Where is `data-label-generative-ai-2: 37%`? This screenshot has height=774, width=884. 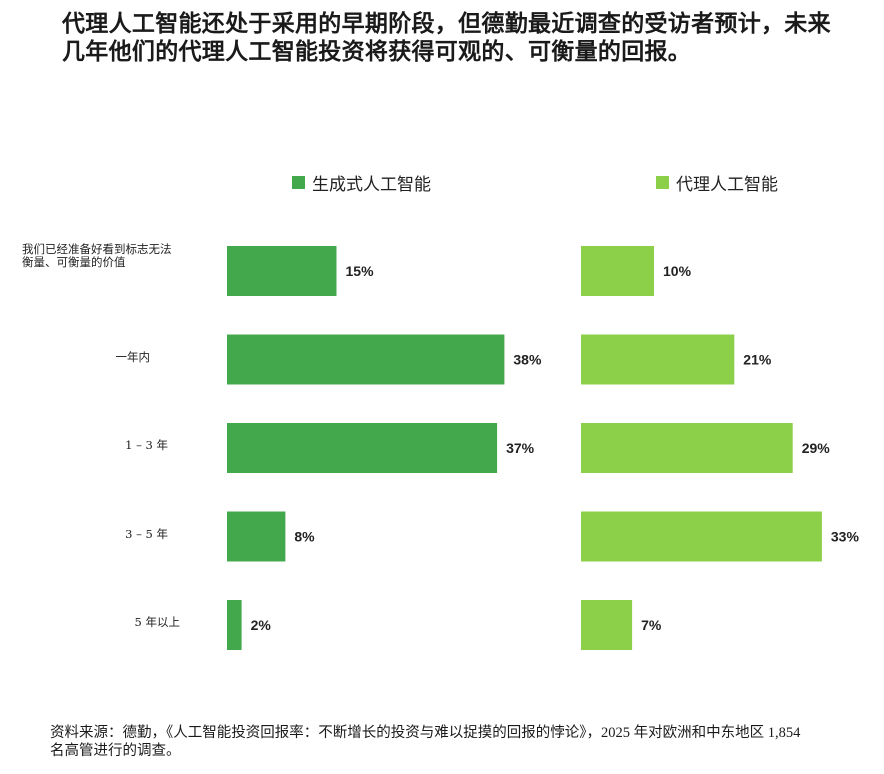 data-label-generative-ai-2: 37% is located at coordinates (520, 448).